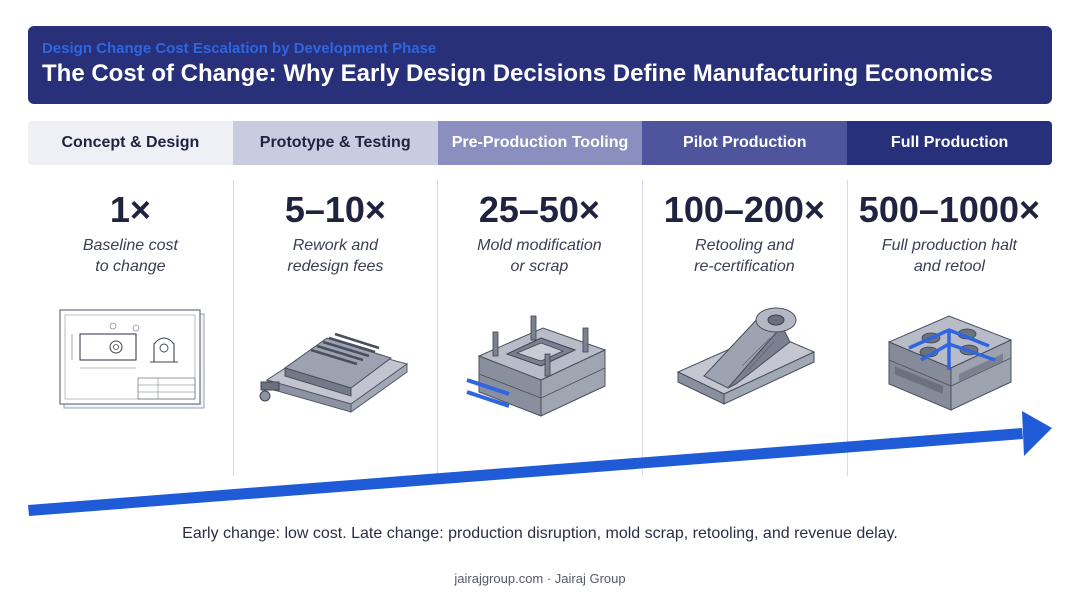 This screenshot has width=1080, height=603. What do you see at coordinates (130, 143) in the screenshot?
I see `phase-concept-design: Concept & Design` at bounding box center [130, 143].